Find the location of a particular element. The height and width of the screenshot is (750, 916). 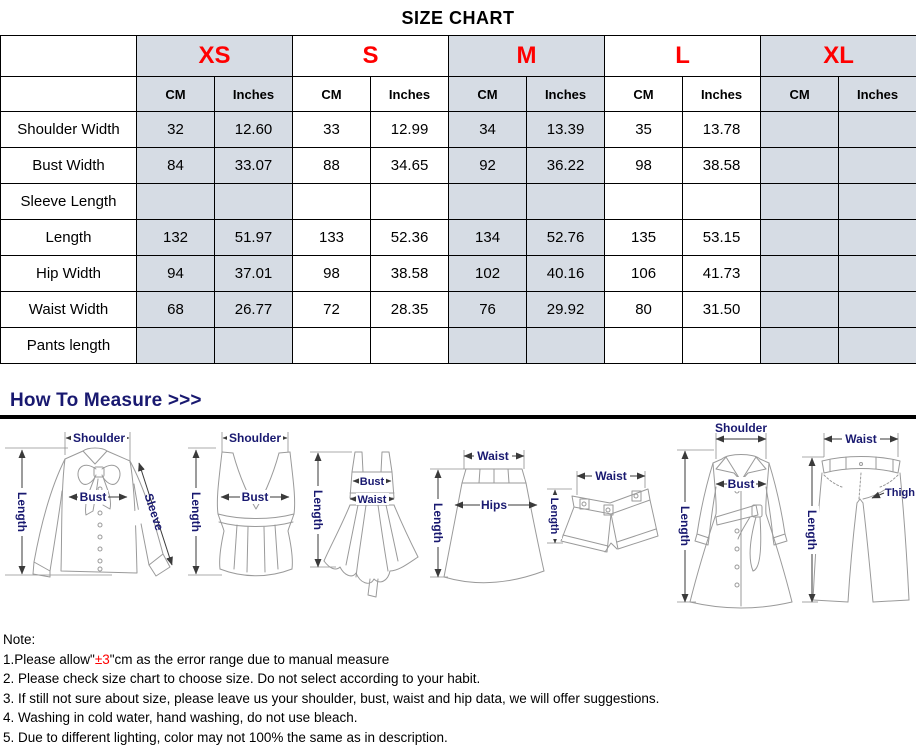

table-row: Pants length is located at coordinates (458, 345).